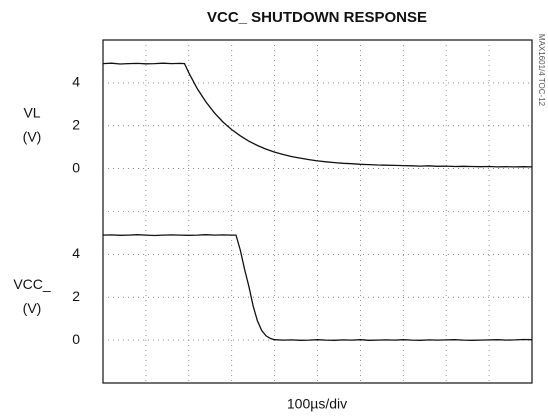 This screenshot has height=417, width=548. What do you see at coordinates (317, 404) in the screenshot?
I see `x-axis-label: 100µs/div` at bounding box center [317, 404].